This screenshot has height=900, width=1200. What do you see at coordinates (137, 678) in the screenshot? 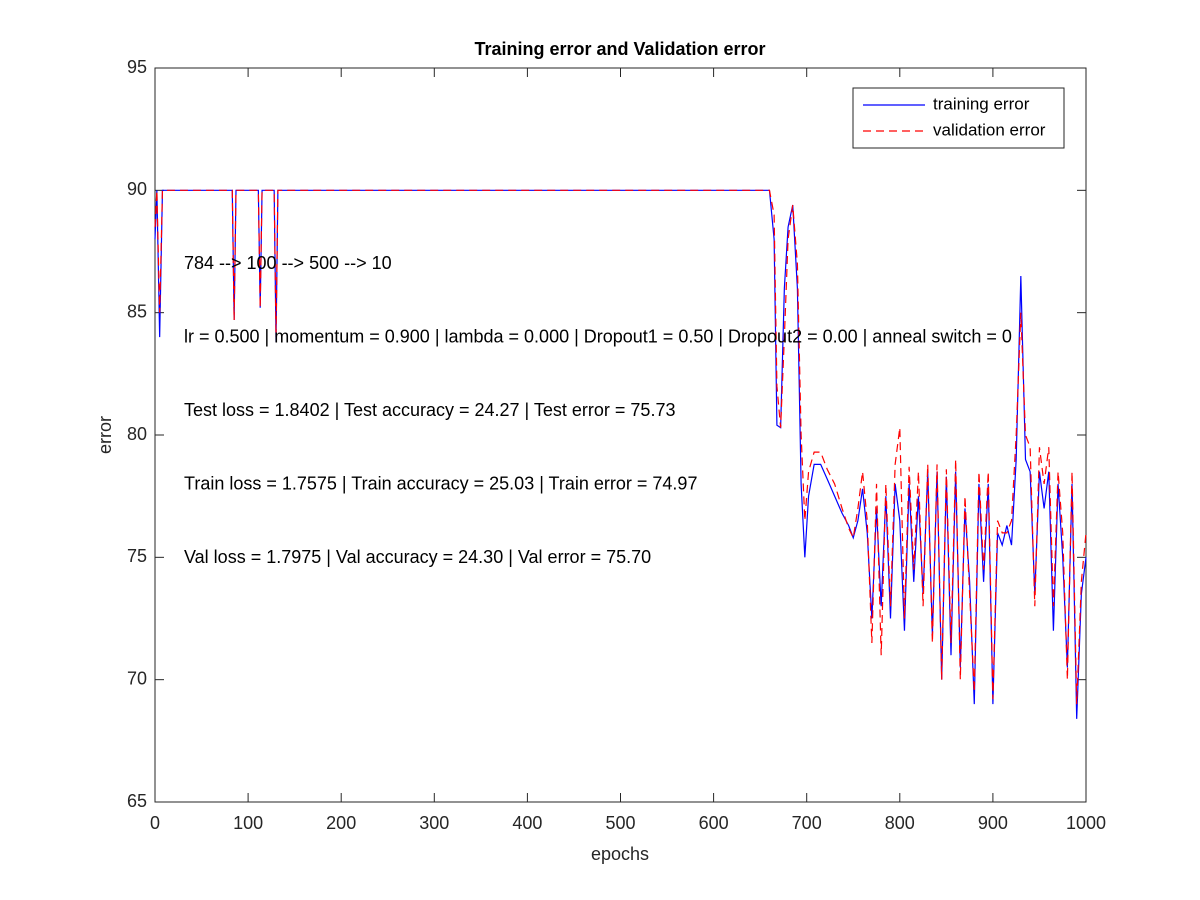
I see `y-tick-label: 70` at bounding box center [137, 678].